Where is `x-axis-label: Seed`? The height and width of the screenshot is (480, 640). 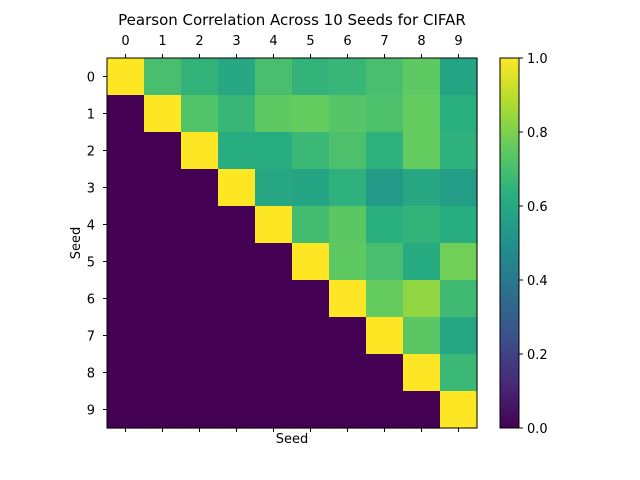
x-axis-label: Seed is located at coordinates (292, 439).